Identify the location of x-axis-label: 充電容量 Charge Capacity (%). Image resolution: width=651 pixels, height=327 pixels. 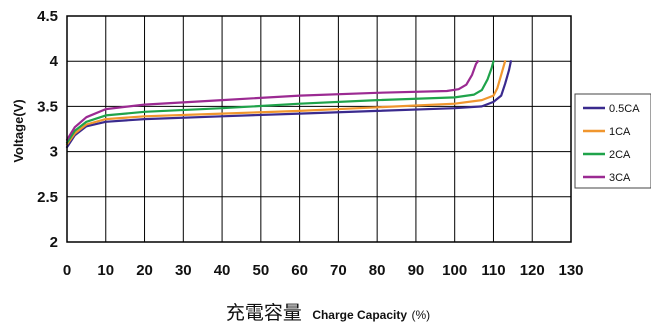
(328, 313).